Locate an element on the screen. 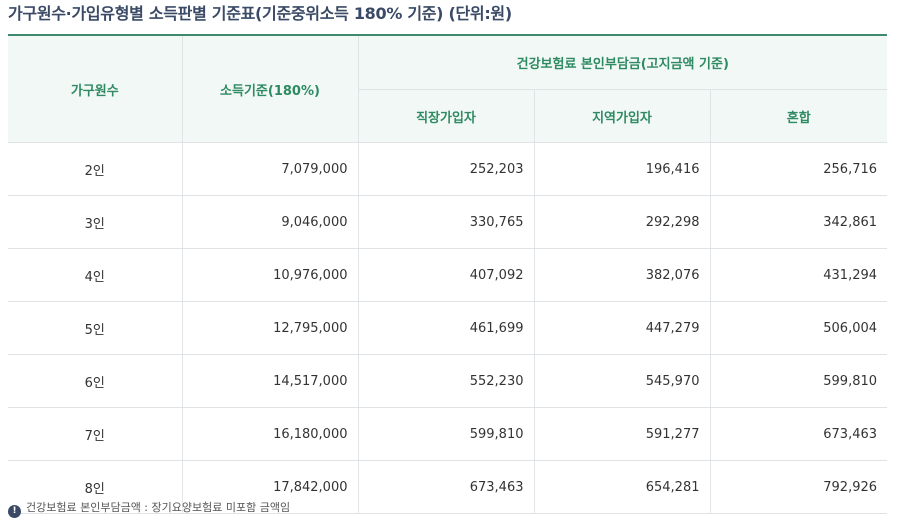 This screenshot has width=900, height=524. cell-income: 17,842,000 is located at coordinates (270, 487).